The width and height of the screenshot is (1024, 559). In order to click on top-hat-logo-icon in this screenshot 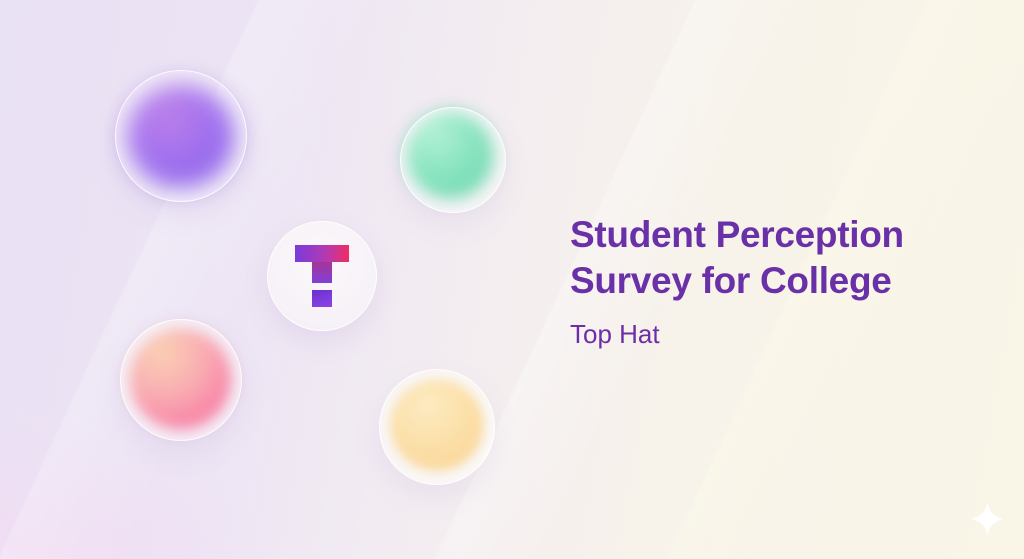, I will do `click(322, 276)`.